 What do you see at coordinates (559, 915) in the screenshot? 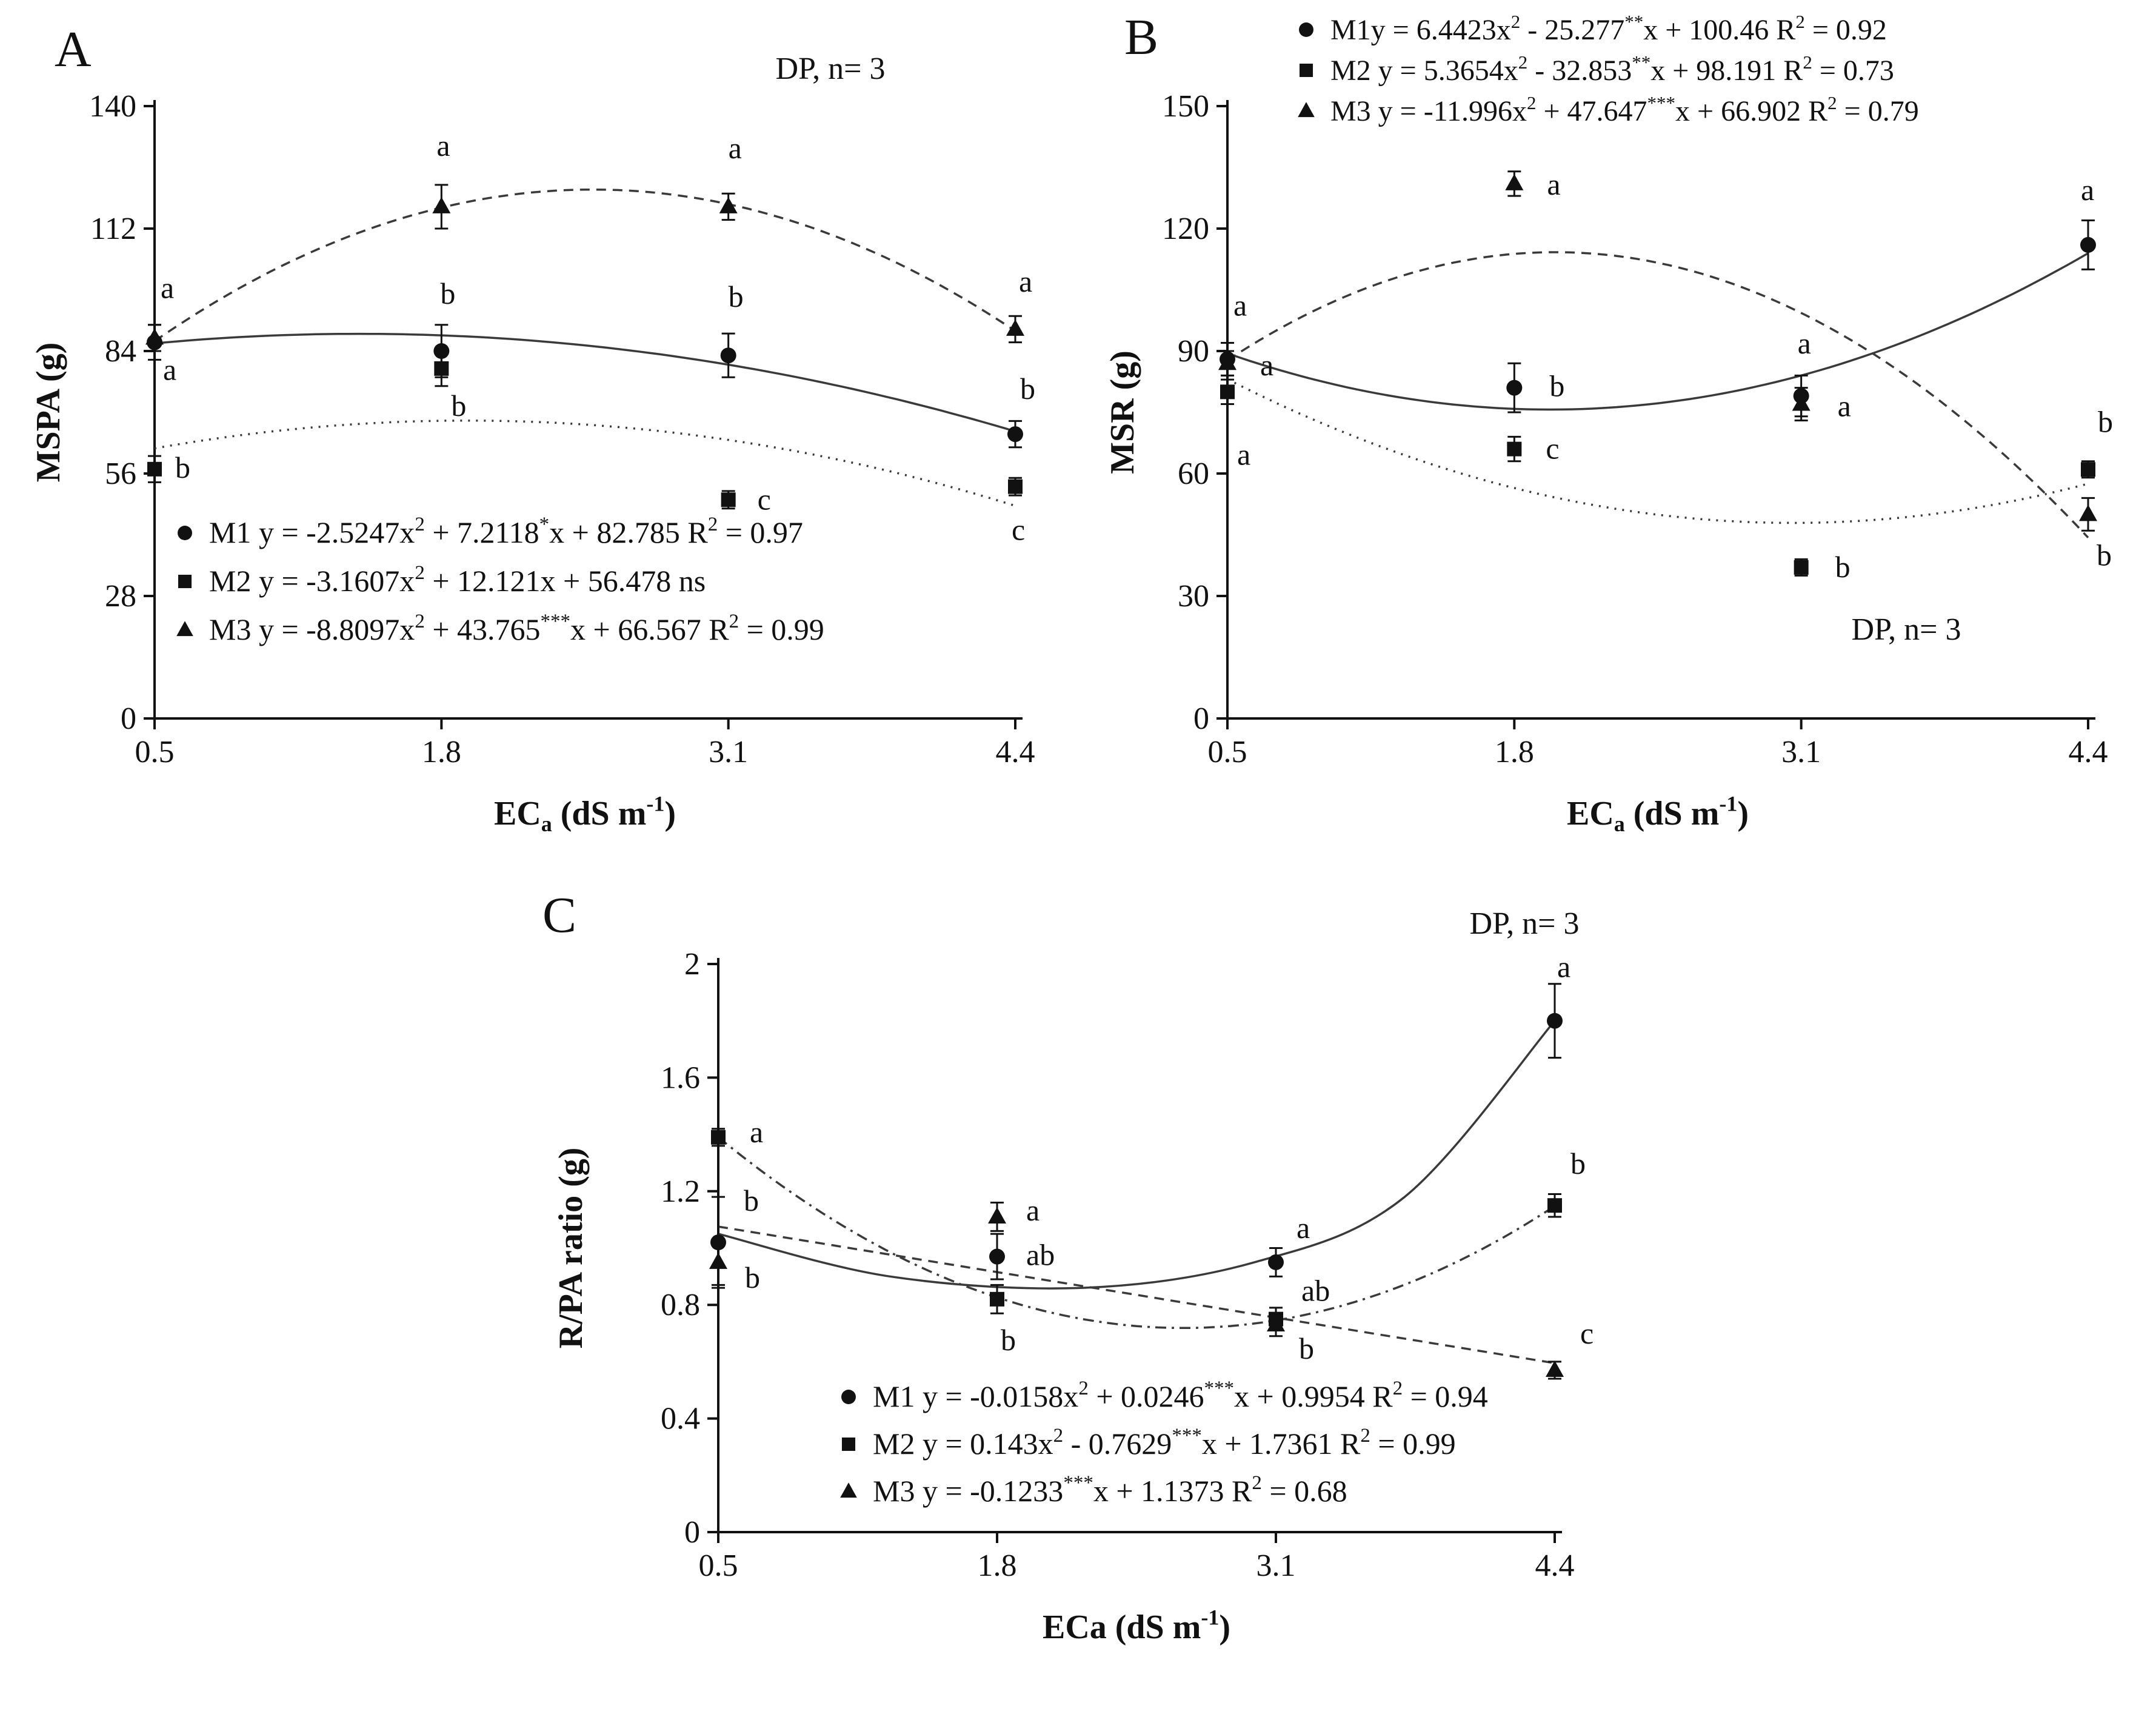
I see `panel-label-c: C` at bounding box center [559, 915].